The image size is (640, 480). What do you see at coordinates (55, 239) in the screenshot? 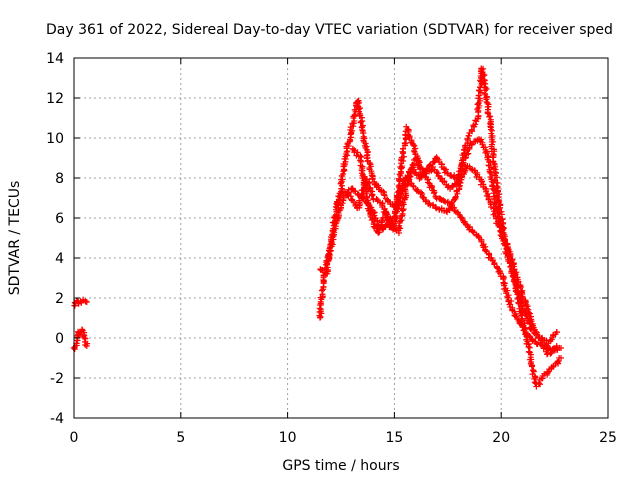
I see `y-tick-labels: -4 -2 0 2 4 6 8 10 12 14` at bounding box center [55, 239].